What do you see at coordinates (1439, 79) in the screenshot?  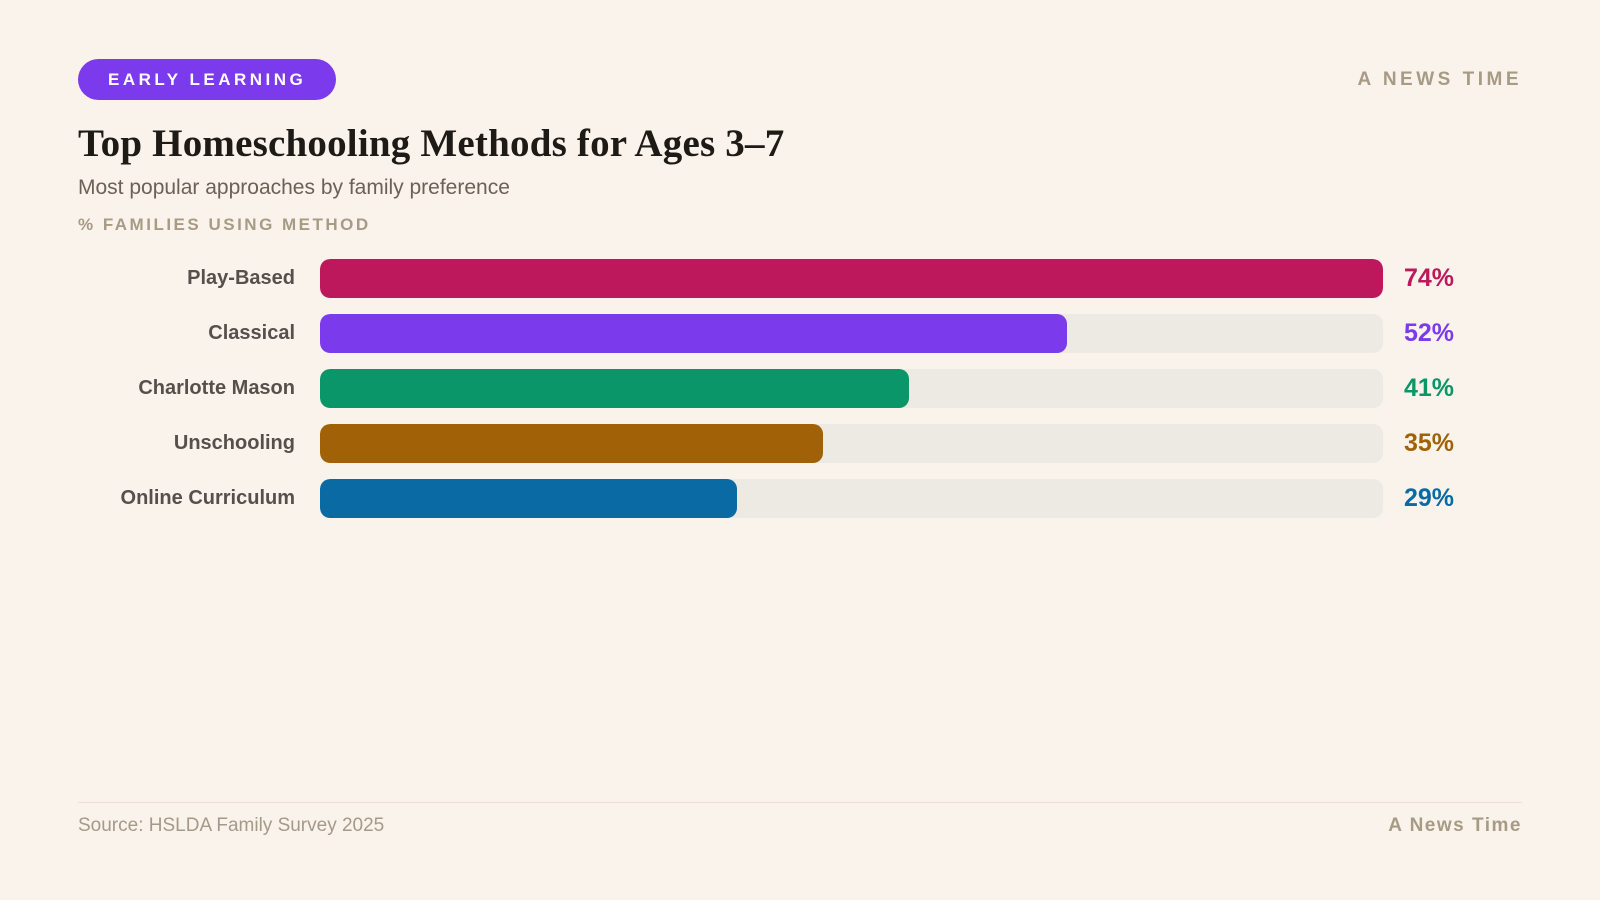 I see `brand-wordmark: A NEWS TIME` at bounding box center [1439, 79].